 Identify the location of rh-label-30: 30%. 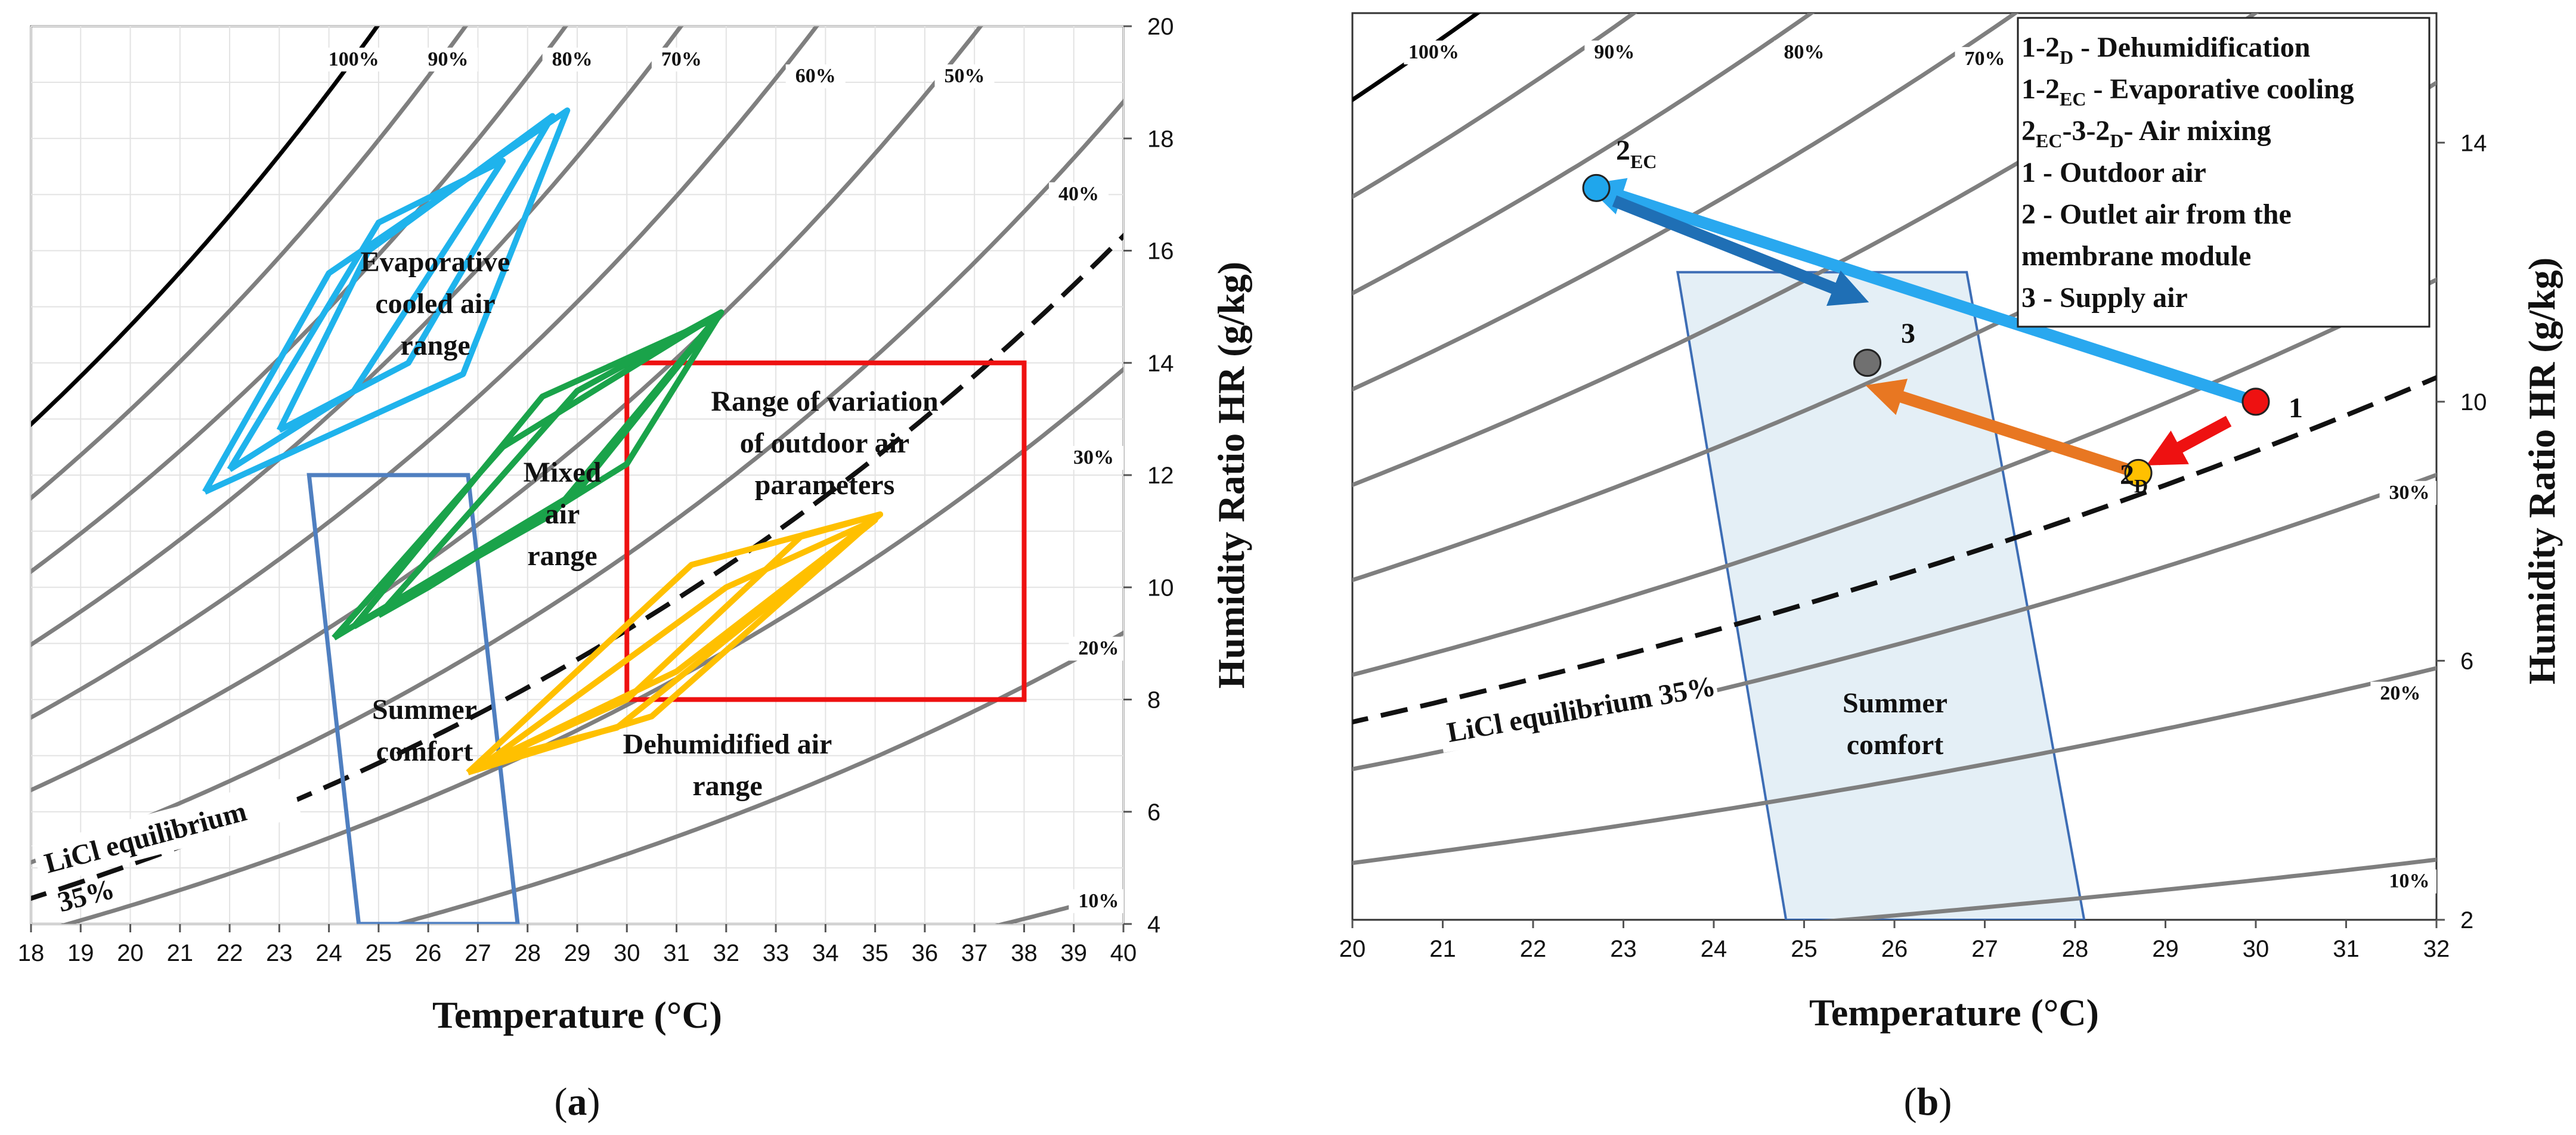
(1093, 457).